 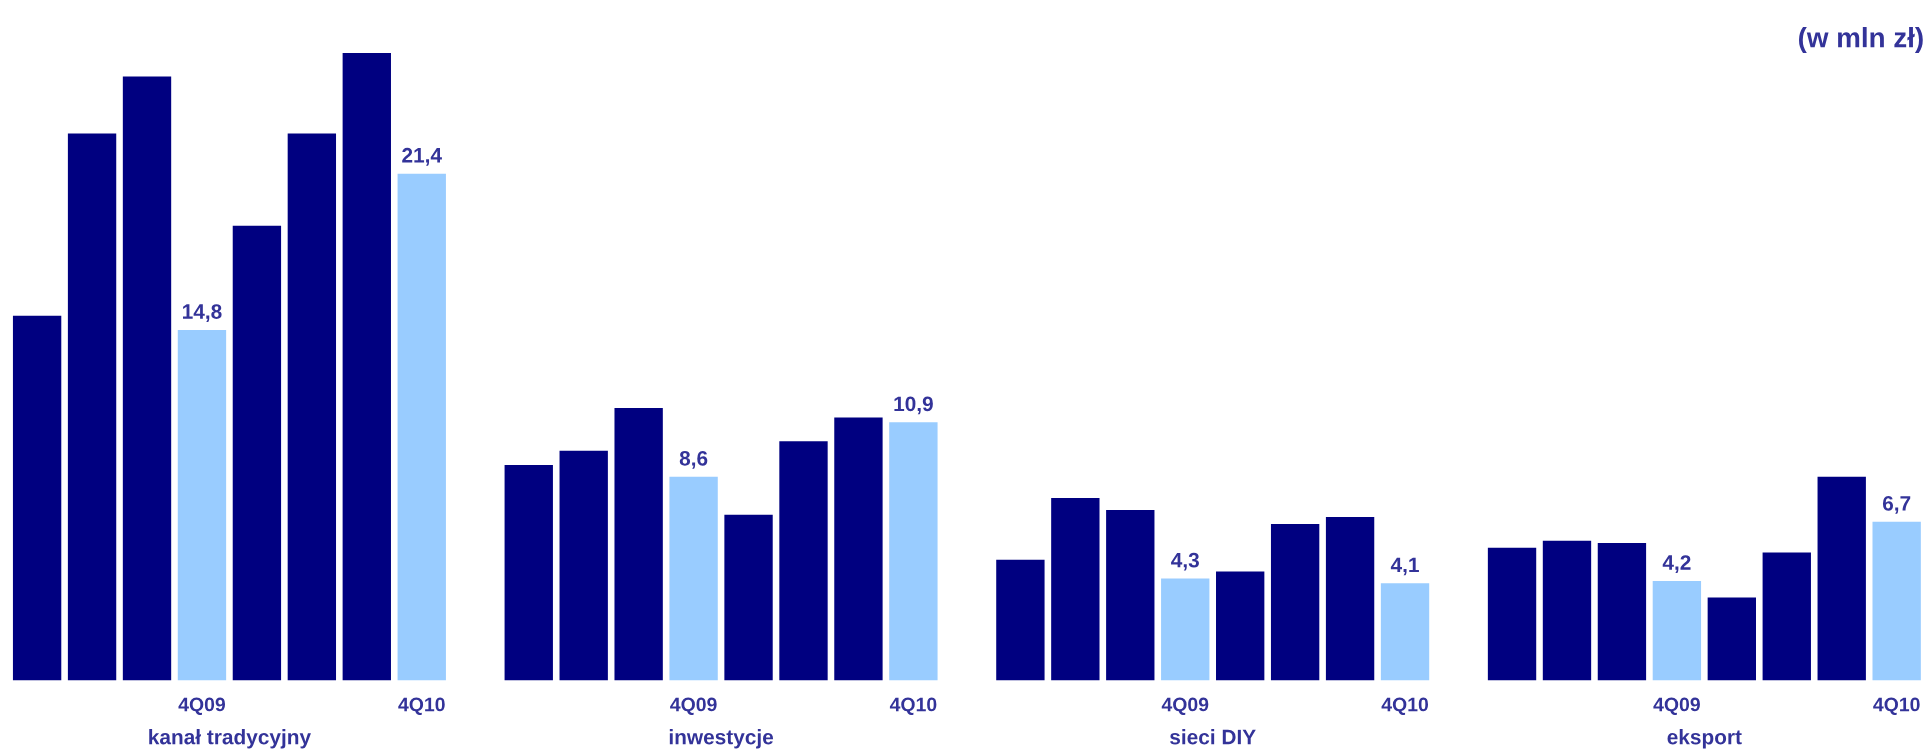 I want to click on data-label: 4,2, so click(x=1676, y=564).